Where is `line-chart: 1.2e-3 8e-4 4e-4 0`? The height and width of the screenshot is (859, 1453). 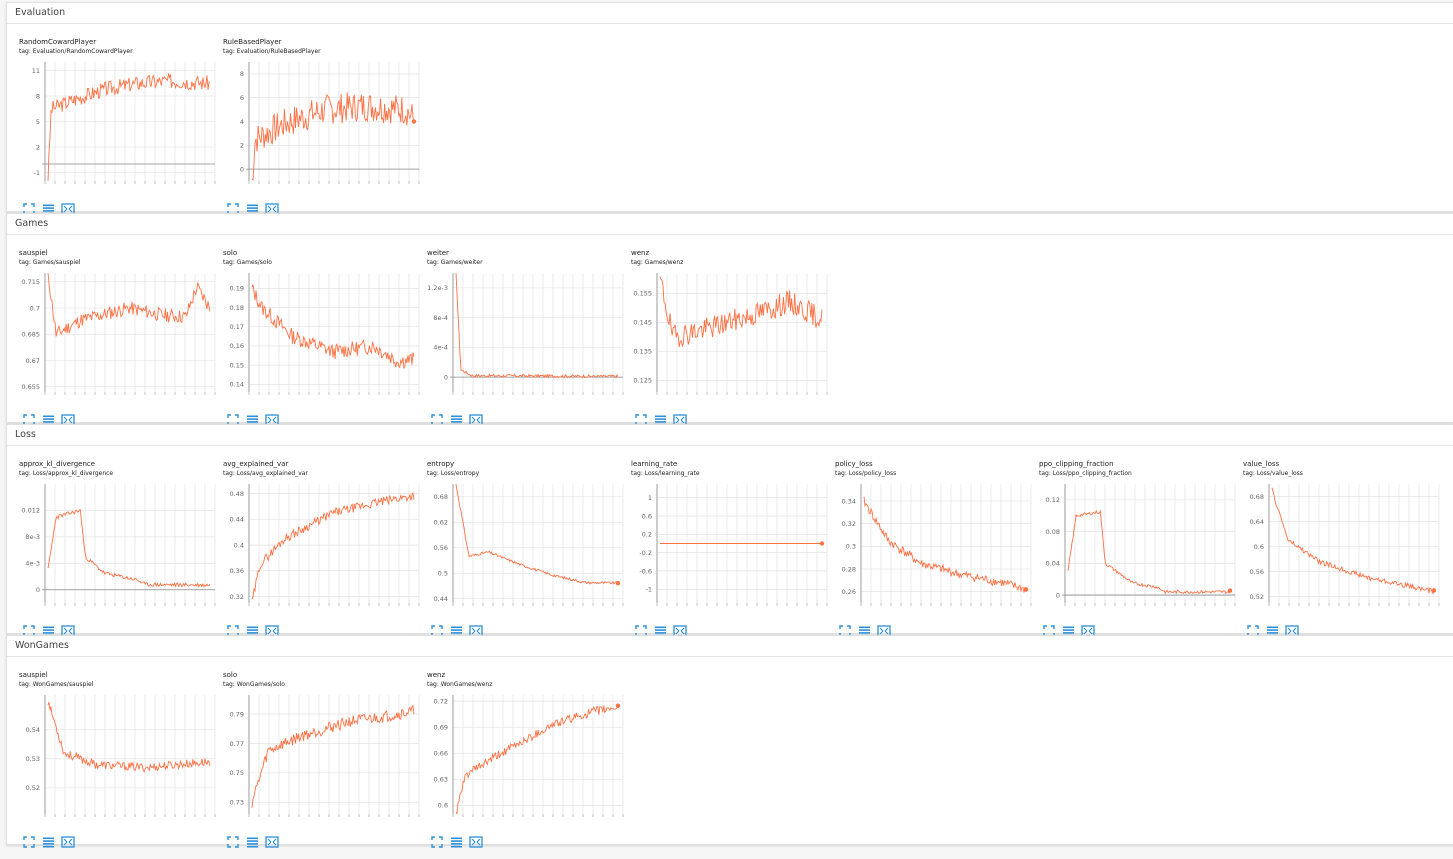 line-chart: 1.2e-3 8e-4 4e-4 0 is located at coordinates (523, 334).